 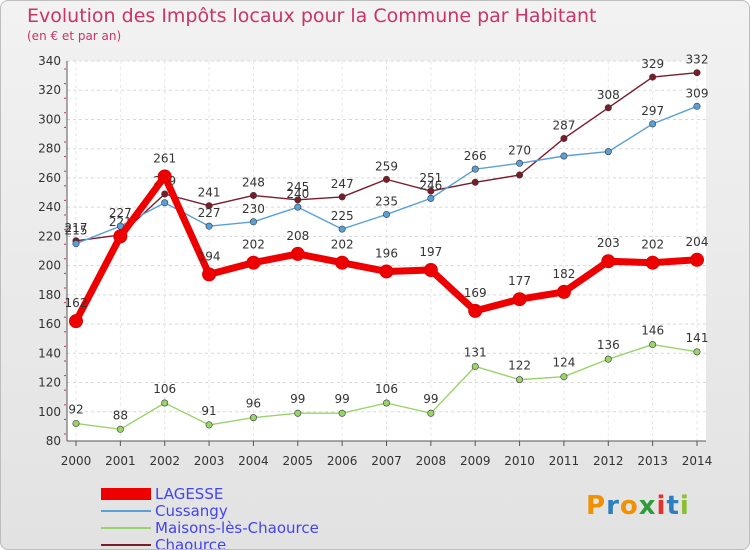 What do you see at coordinates (519, 281) in the screenshot?
I see `data-label: 177` at bounding box center [519, 281].